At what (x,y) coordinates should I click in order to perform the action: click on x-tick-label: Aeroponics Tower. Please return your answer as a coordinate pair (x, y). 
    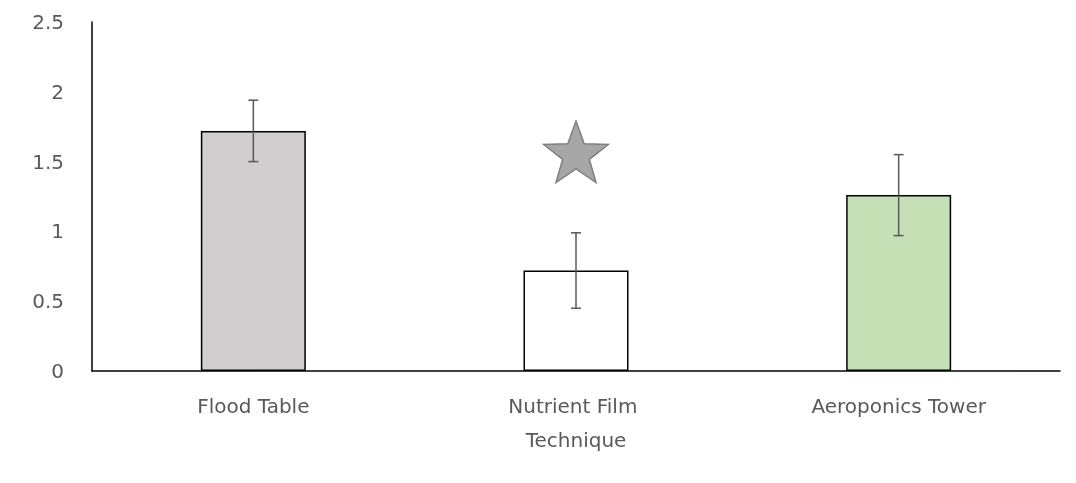
    Looking at the image, I should click on (899, 406).